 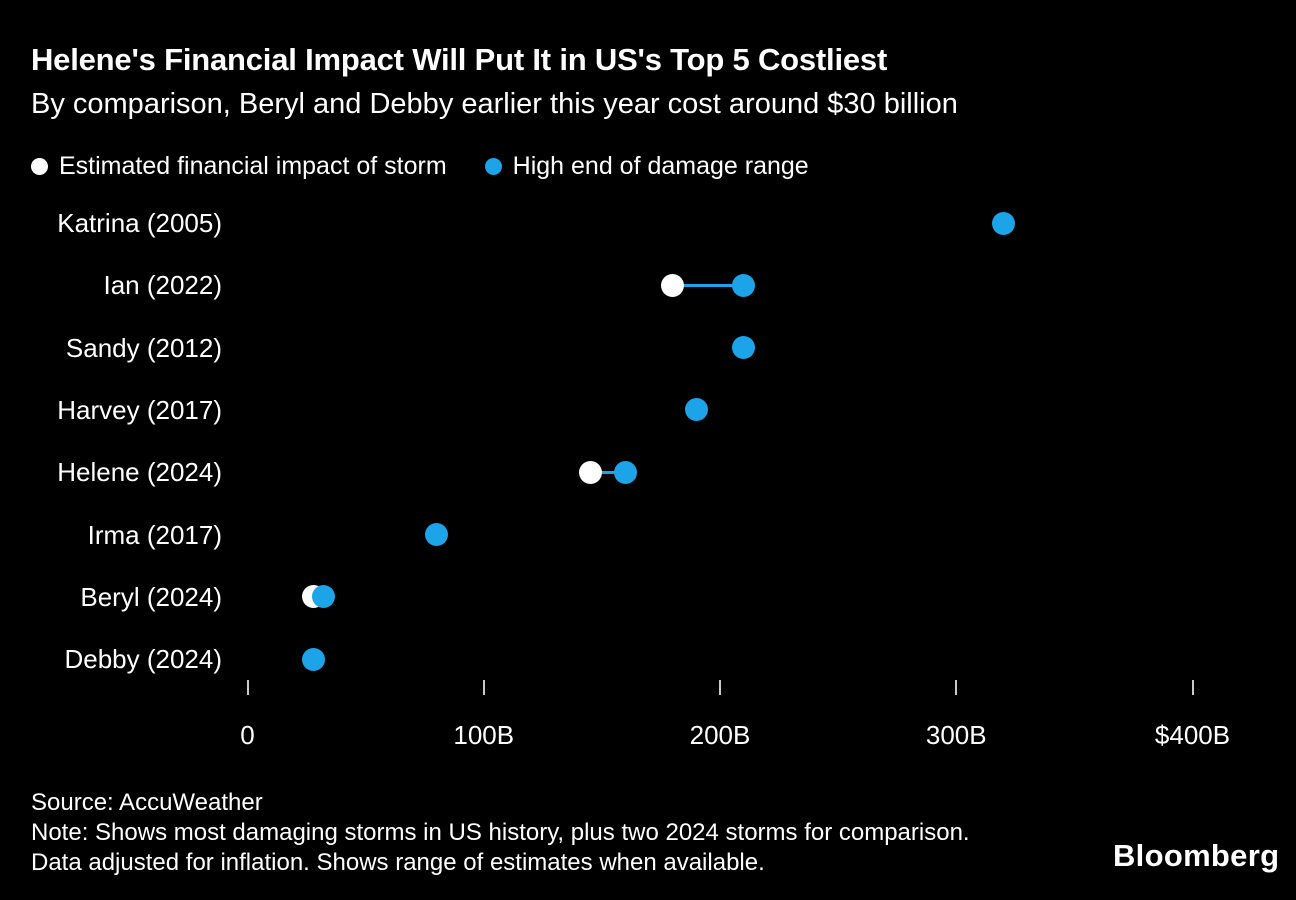 I want to click on row-label: Sandy (2012), so click(x=143, y=347).